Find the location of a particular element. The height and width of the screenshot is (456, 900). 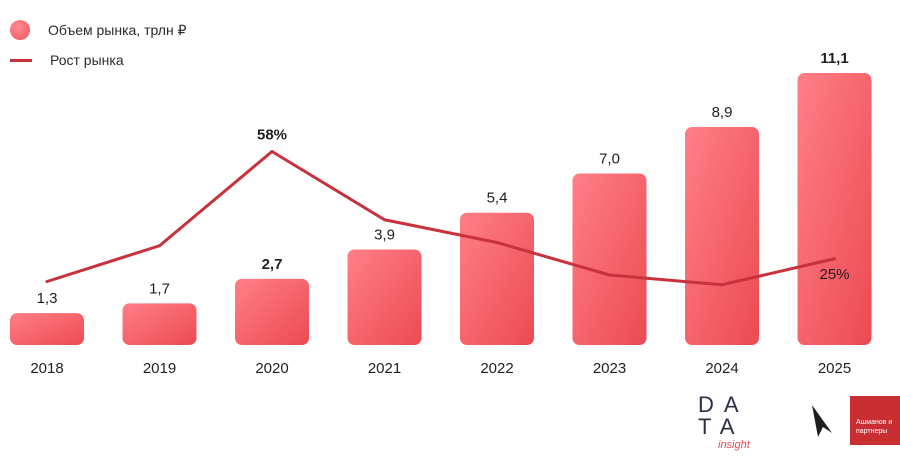

x-tick-label-2021: 2021 is located at coordinates (384, 368).